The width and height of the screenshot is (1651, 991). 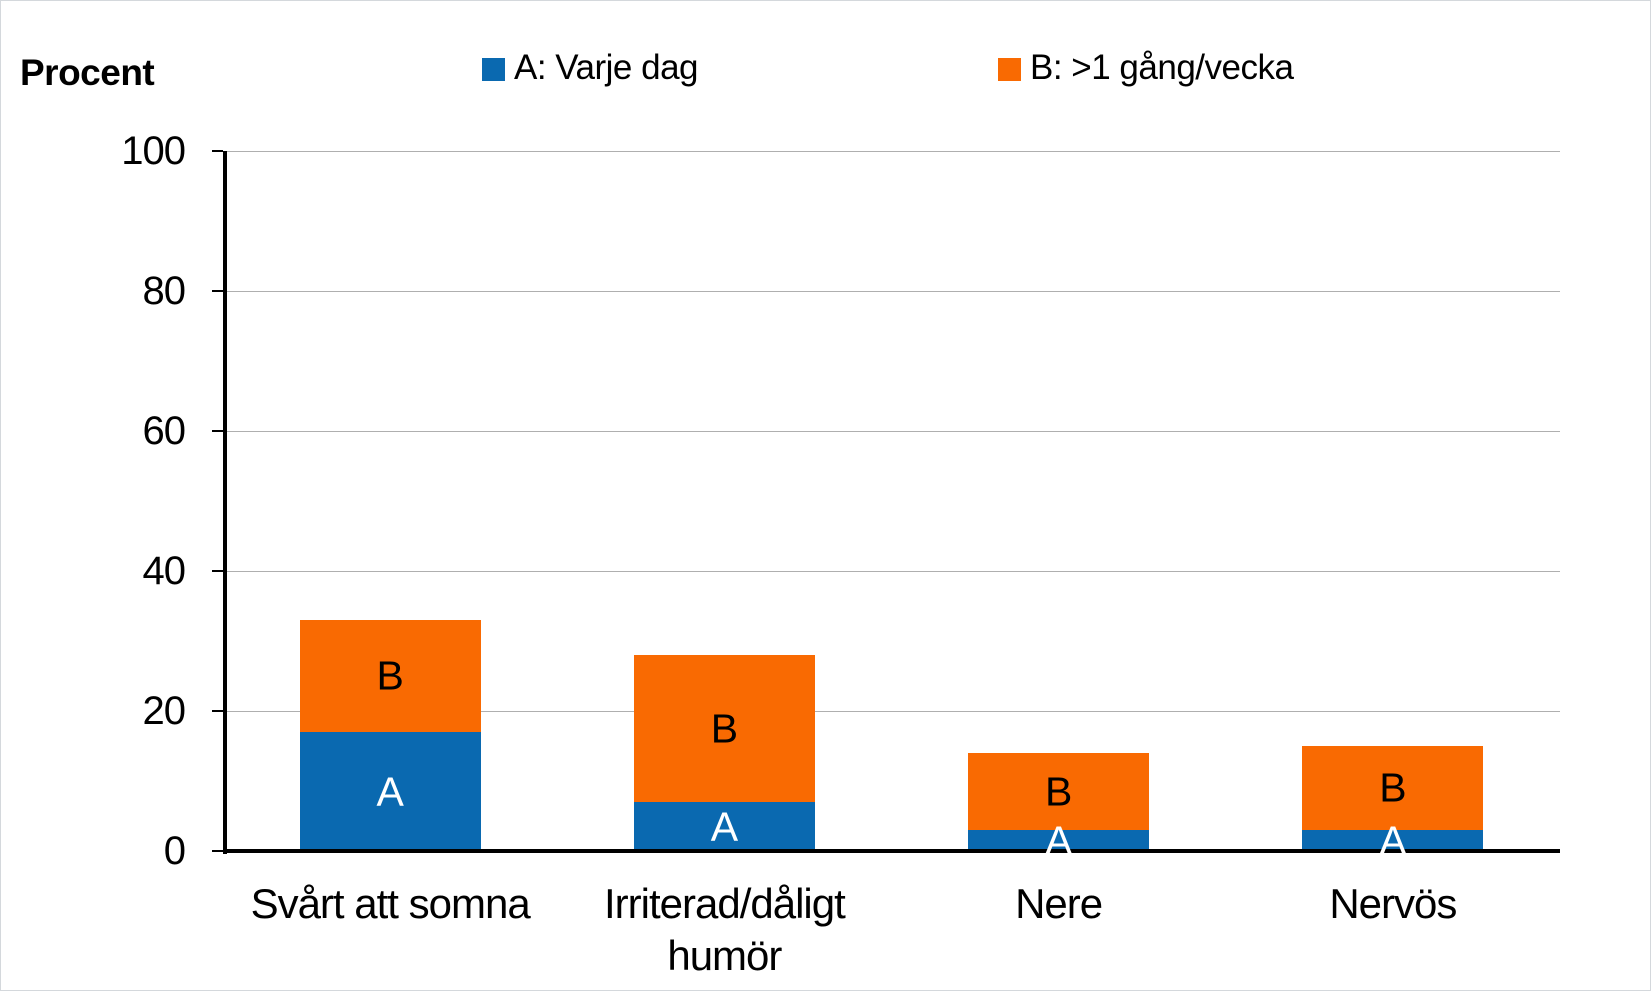 I want to click on y-tick-label: 40, so click(x=164, y=571).